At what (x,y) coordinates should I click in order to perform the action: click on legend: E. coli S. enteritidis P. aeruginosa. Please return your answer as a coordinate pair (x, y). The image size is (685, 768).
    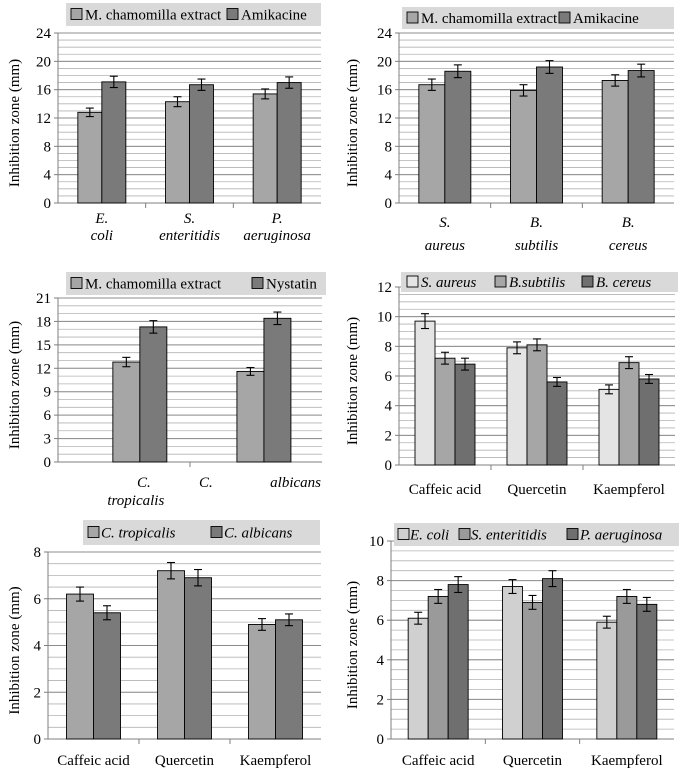
    Looking at the image, I should click on (536, 534).